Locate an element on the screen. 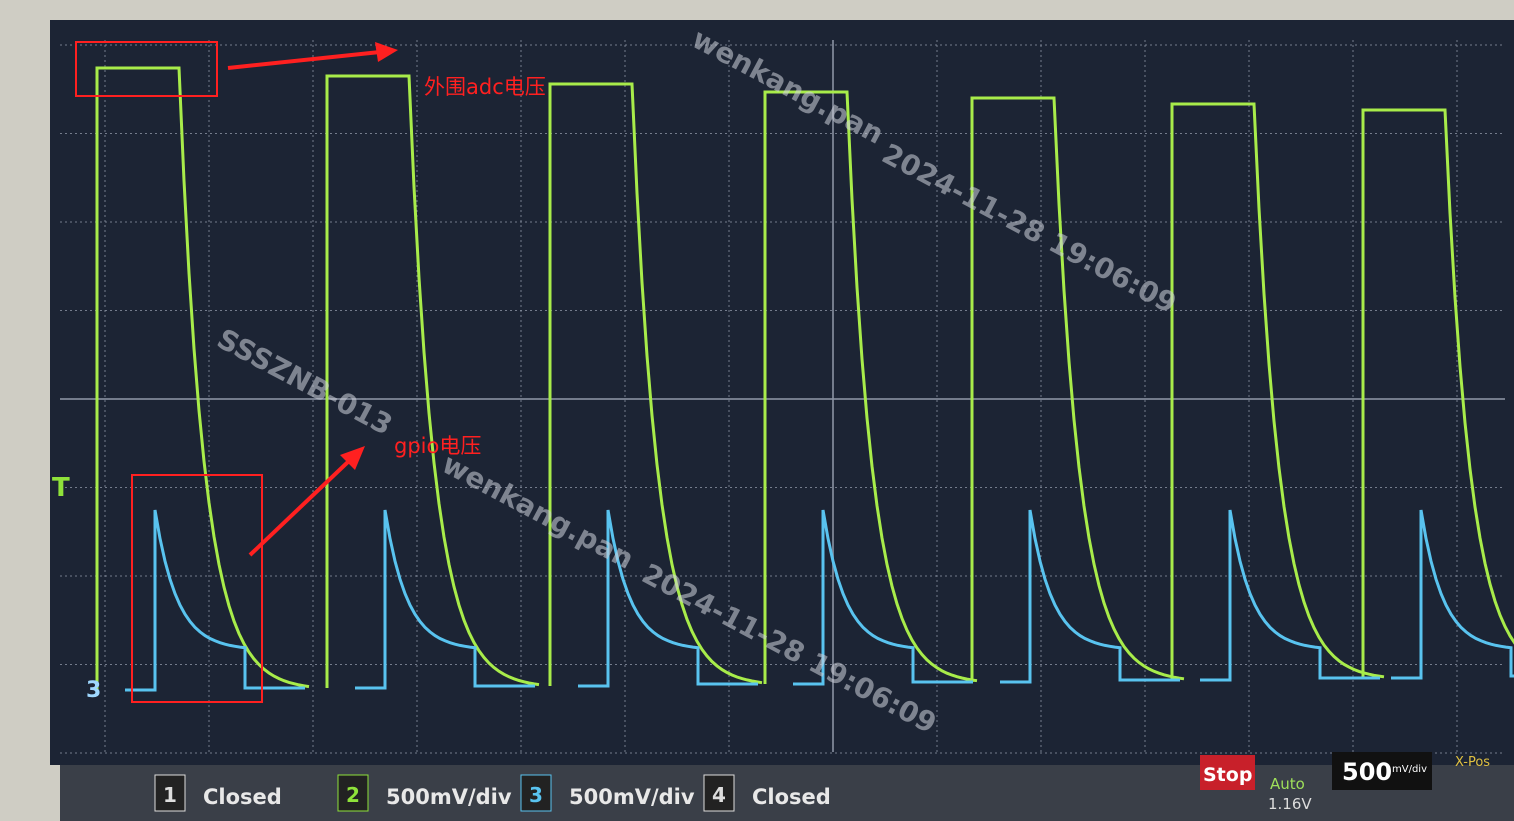 The height and width of the screenshot is (821, 1514). timebase-box is located at coordinates (1382, 771).